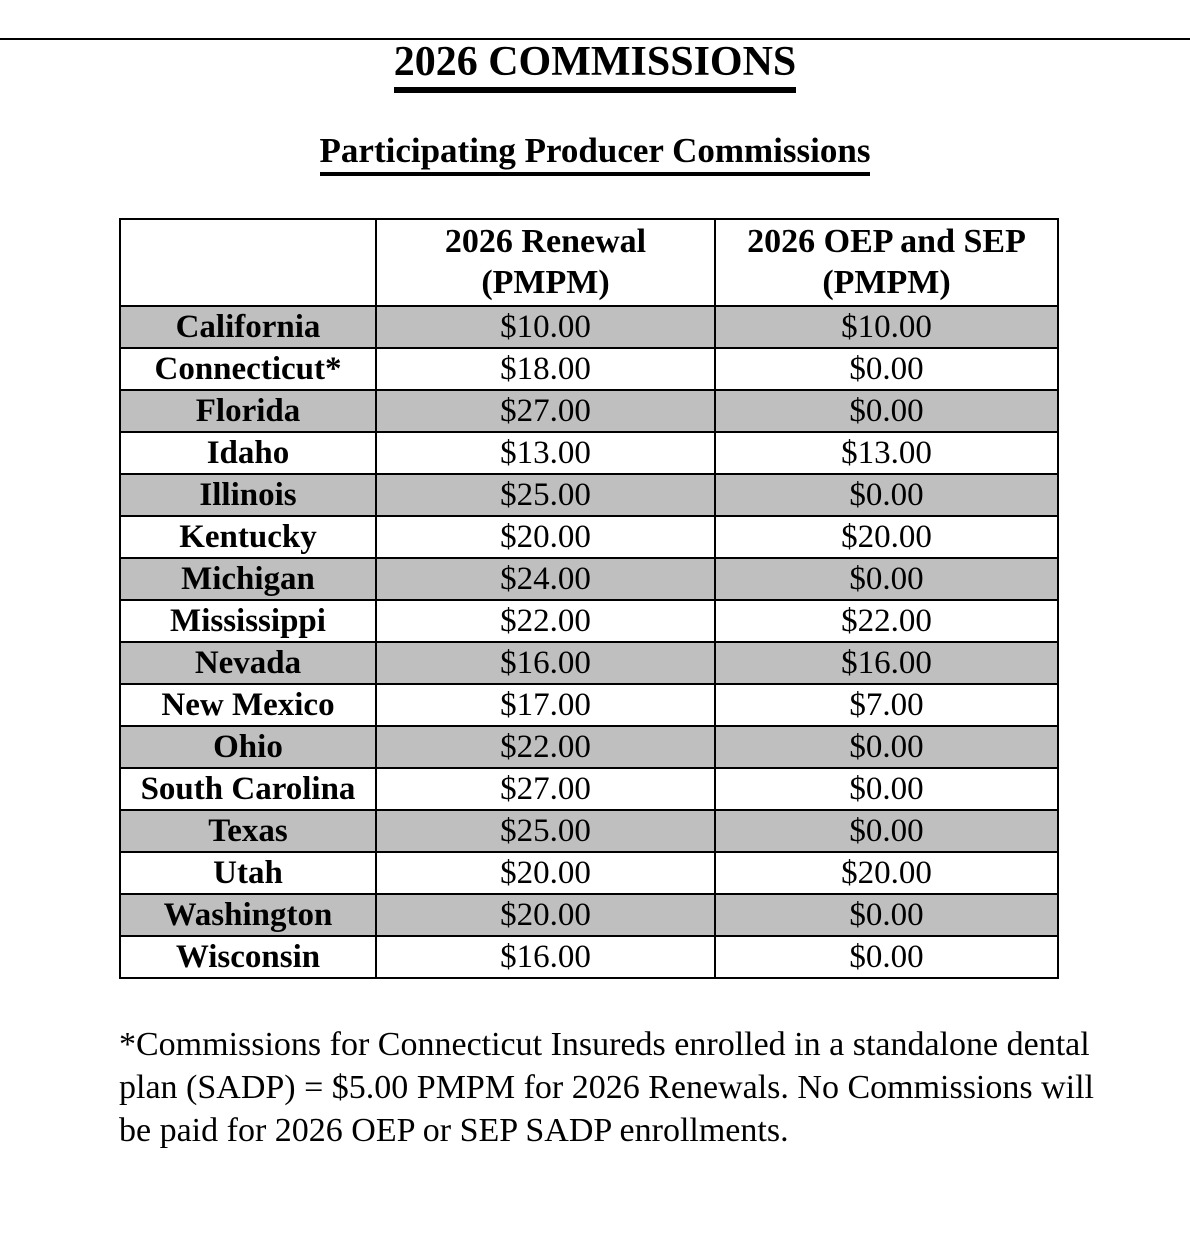 This screenshot has width=1190, height=1246. Describe the element at coordinates (545, 705) in the screenshot. I see `renewal-cell: $17.00` at that location.